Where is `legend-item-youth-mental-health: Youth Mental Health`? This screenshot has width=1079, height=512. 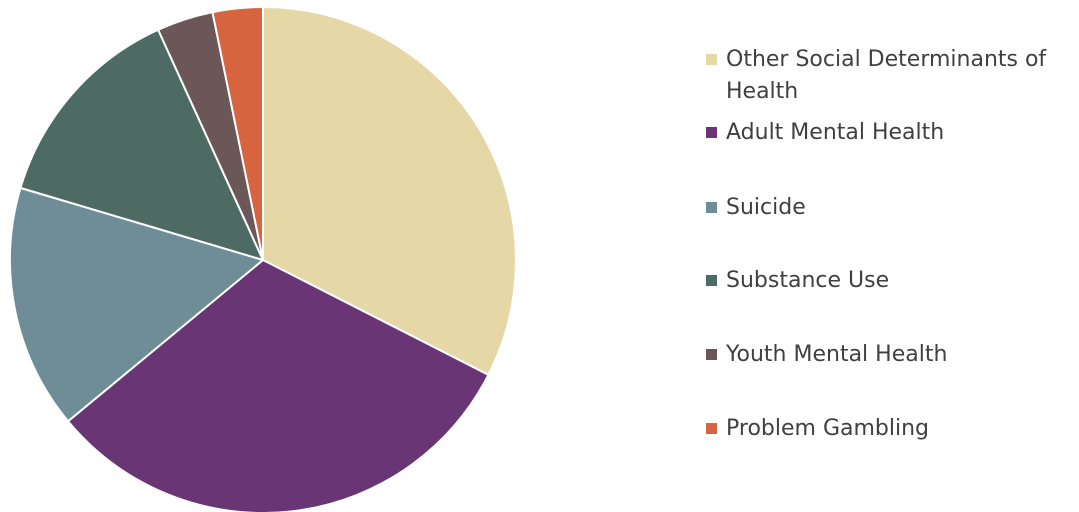 legend-item-youth-mental-health: Youth Mental Health is located at coordinates (891, 355).